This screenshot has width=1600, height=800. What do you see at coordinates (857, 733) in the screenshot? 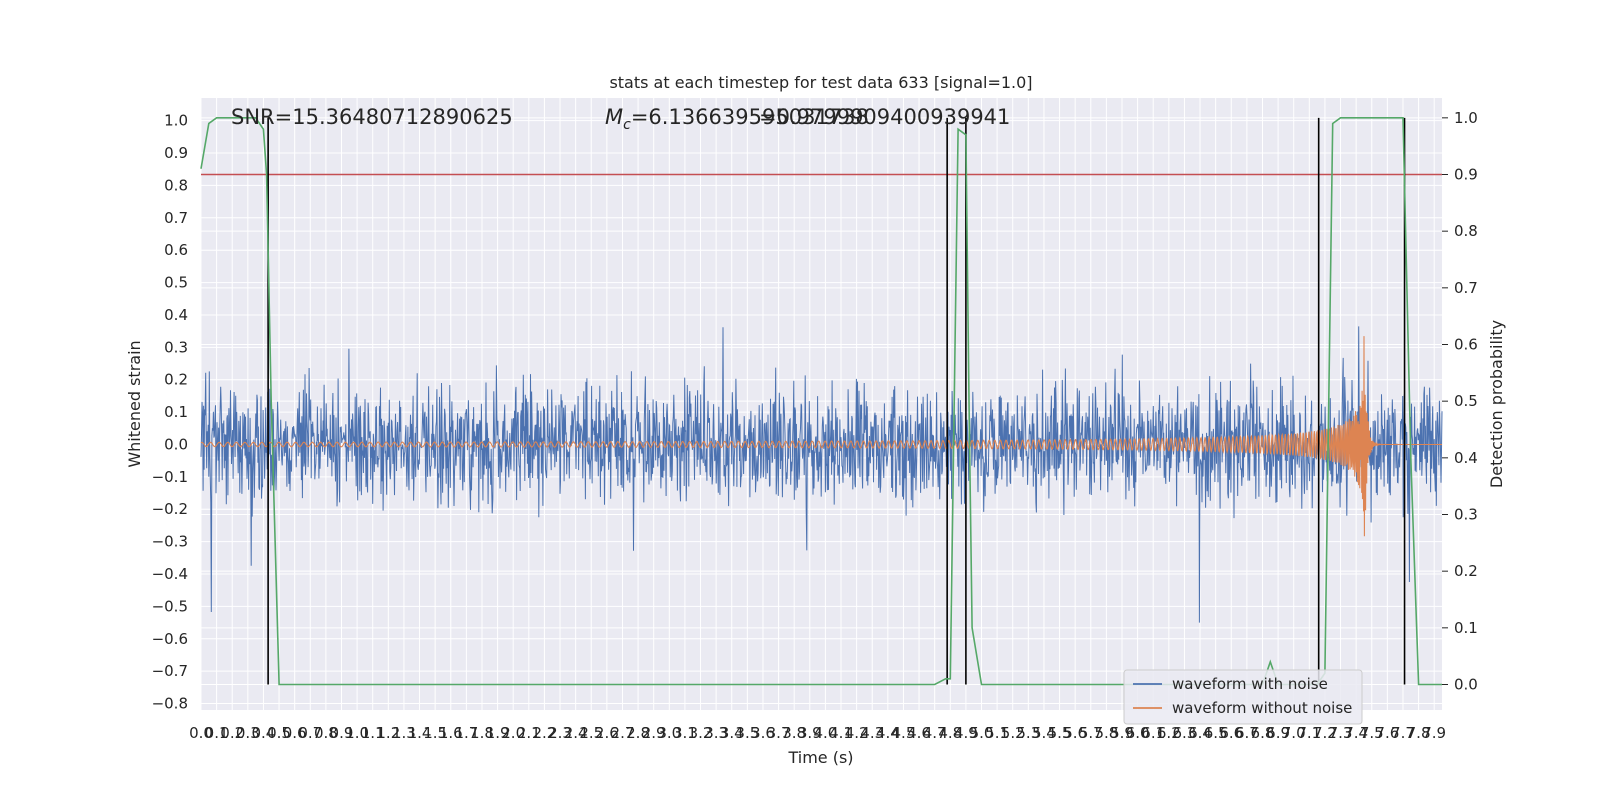
I see `x-tick-label: 4.2` at bounding box center [857, 733].